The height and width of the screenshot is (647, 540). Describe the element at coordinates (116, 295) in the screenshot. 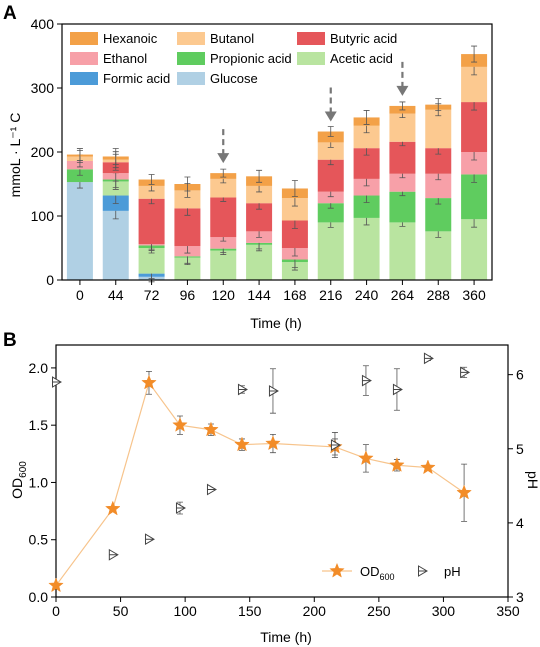

I see `x-tick-label-44: 44` at that location.